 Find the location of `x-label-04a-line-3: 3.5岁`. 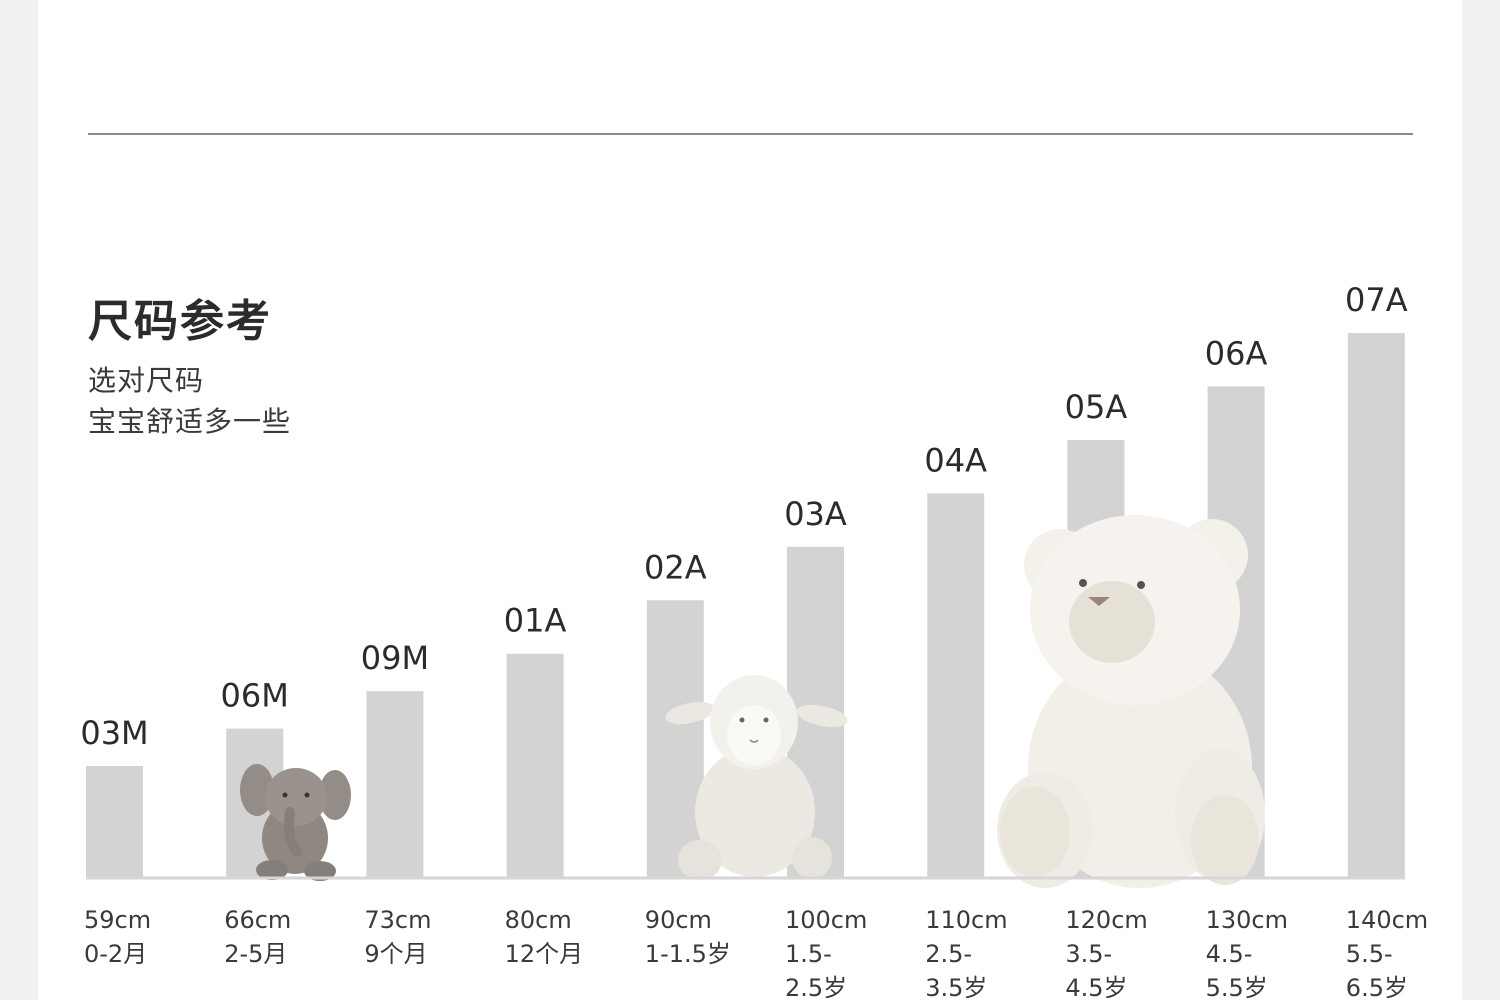

x-label-04a-line-3: 3.5岁 is located at coordinates (956, 987).